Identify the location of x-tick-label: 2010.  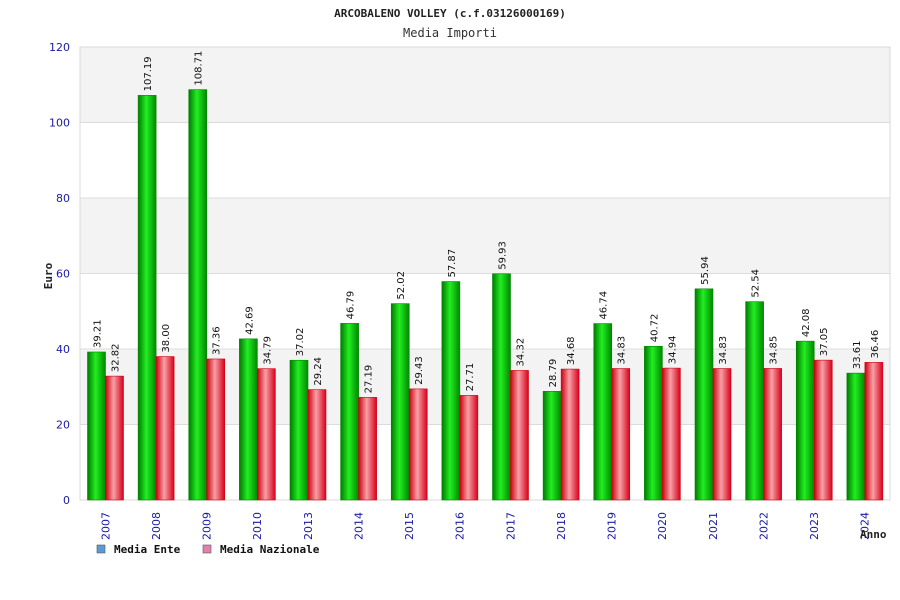
(257, 526).